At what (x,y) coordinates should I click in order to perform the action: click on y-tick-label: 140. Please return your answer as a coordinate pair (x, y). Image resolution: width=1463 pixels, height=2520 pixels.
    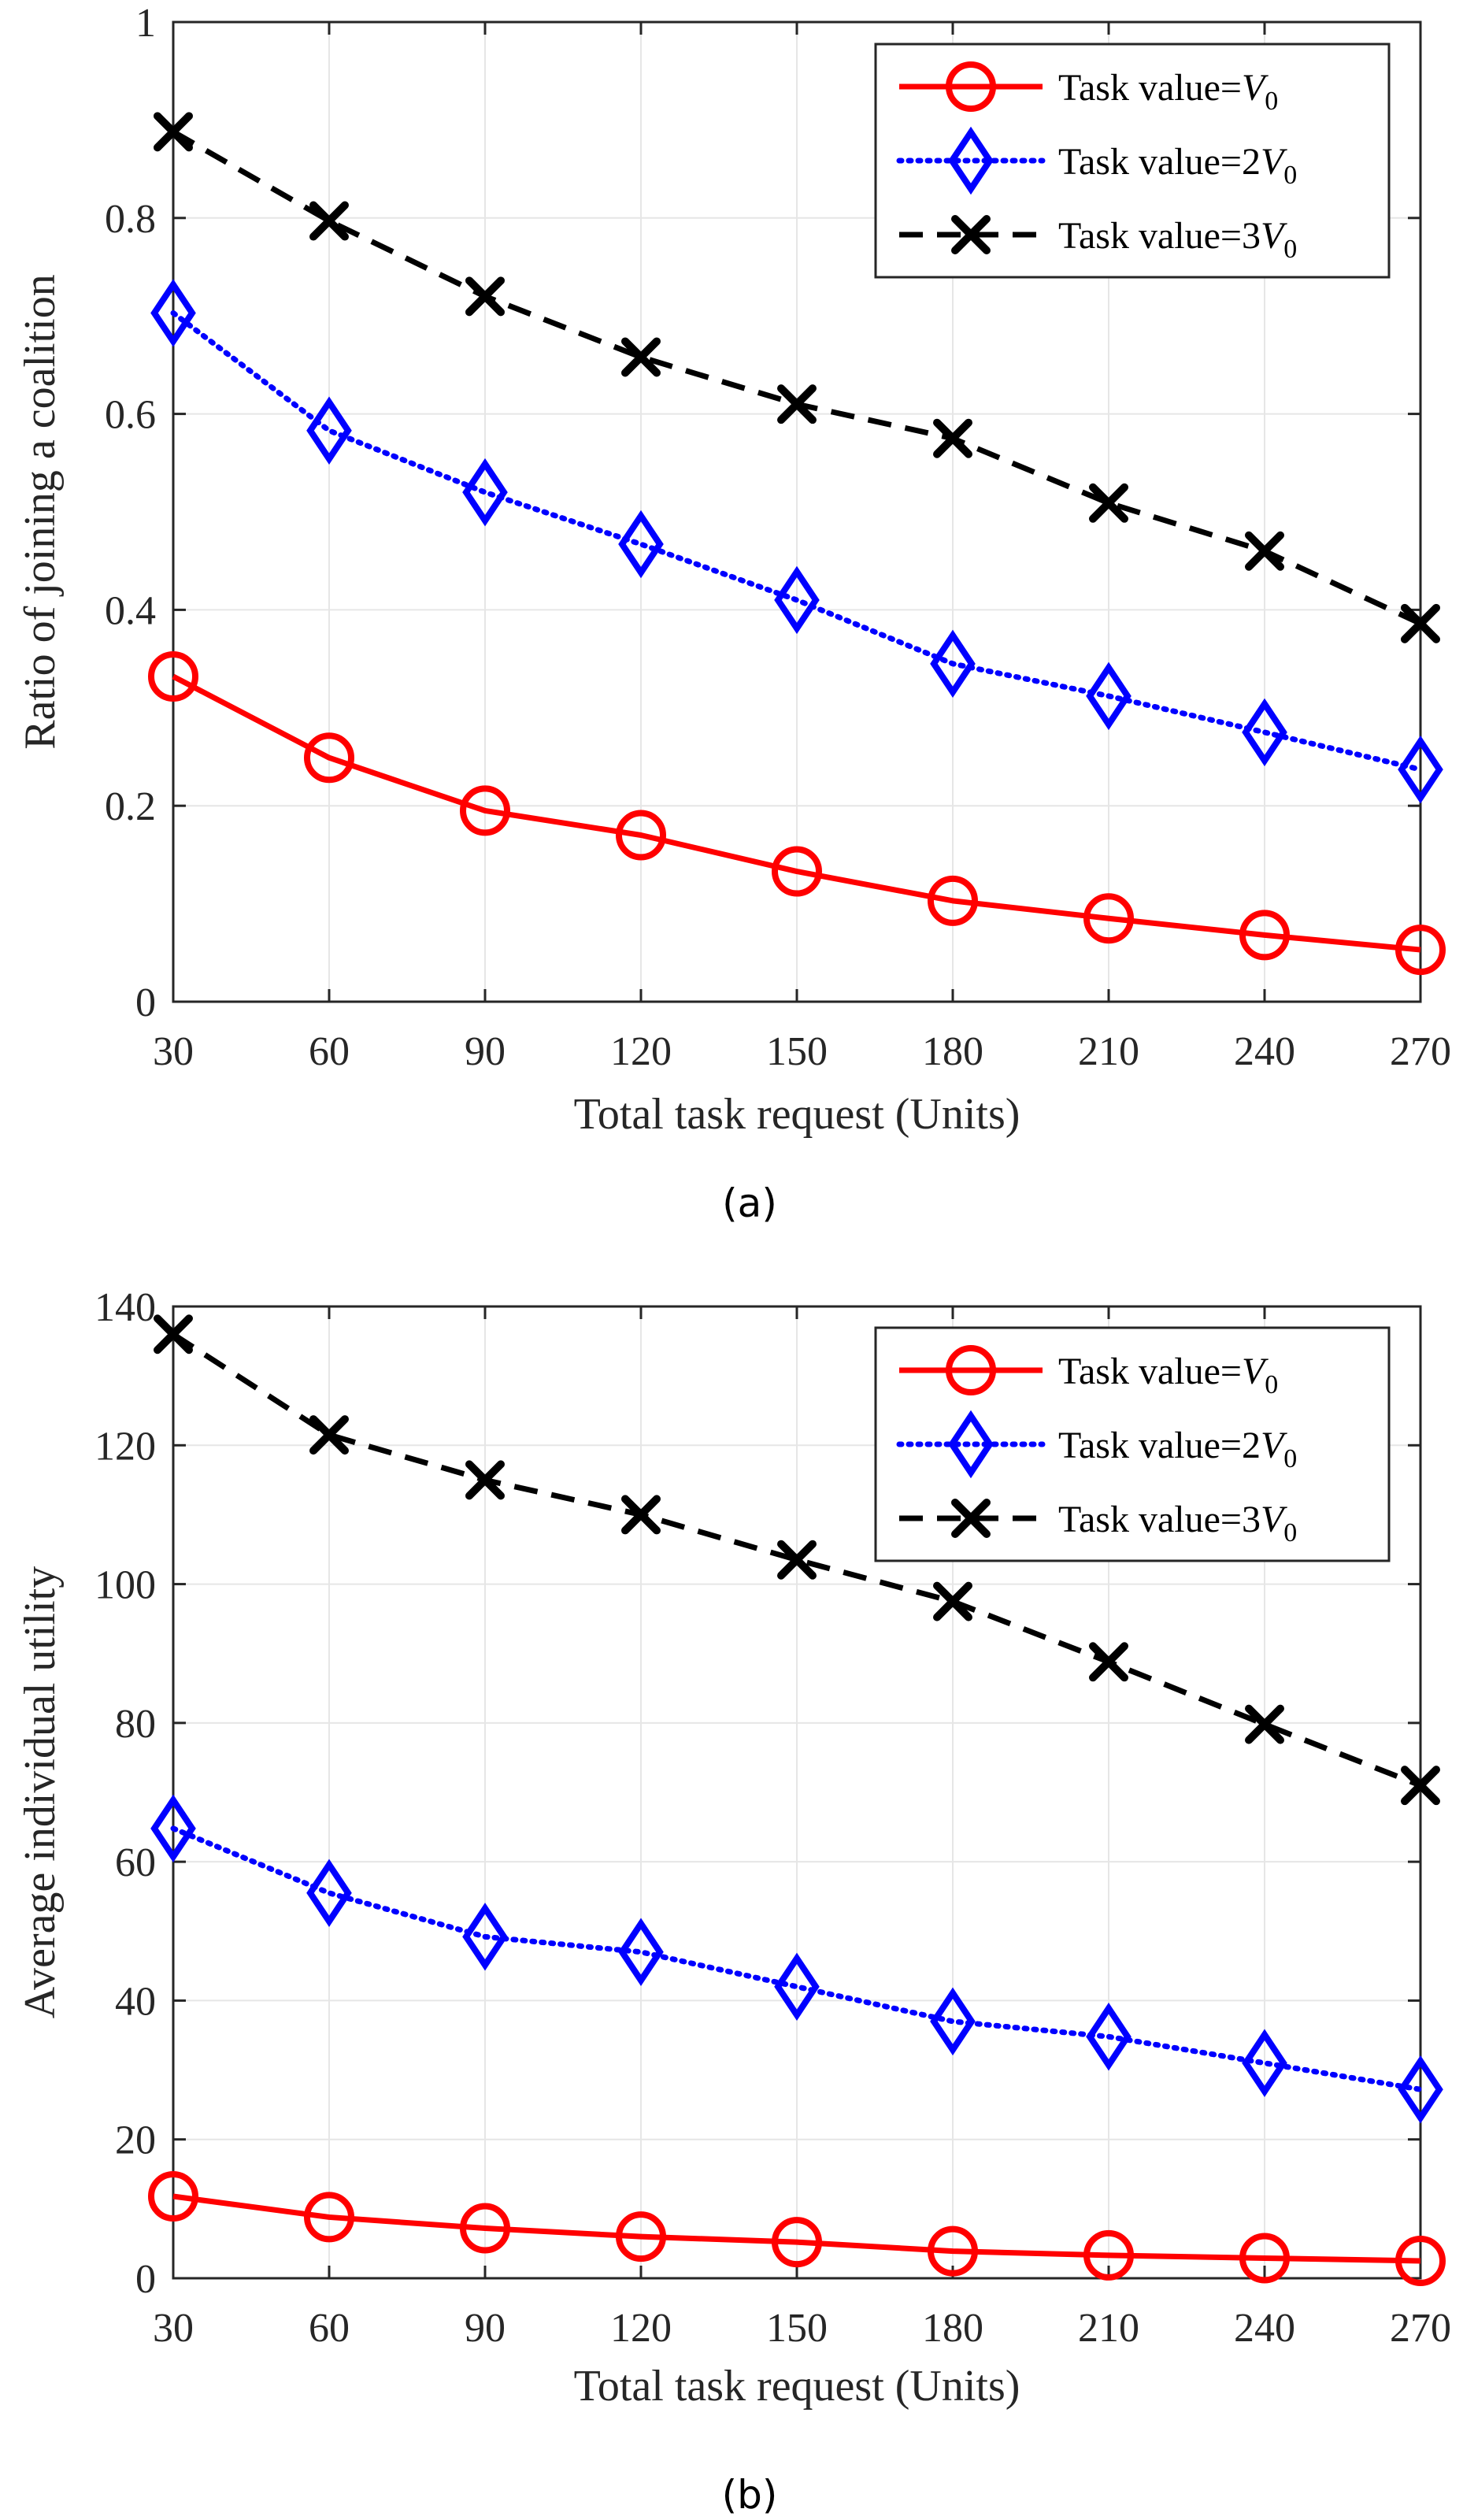
    Looking at the image, I should click on (125, 1307).